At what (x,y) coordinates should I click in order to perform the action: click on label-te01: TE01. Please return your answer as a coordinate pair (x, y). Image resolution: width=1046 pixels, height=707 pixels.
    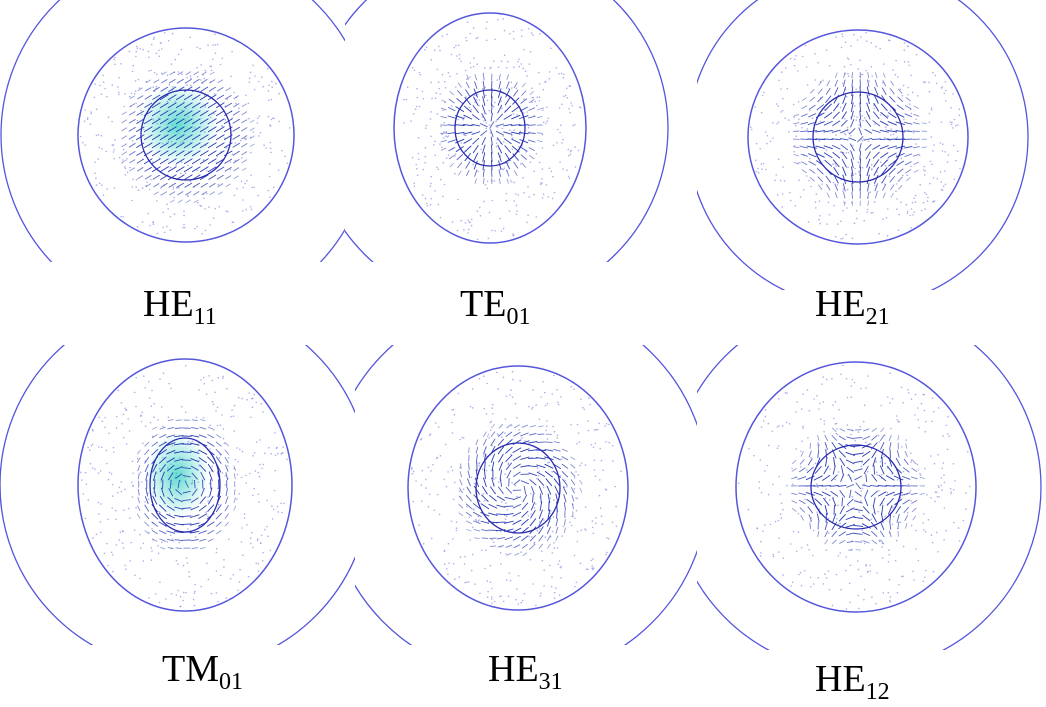
    Looking at the image, I should click on (495, 304).